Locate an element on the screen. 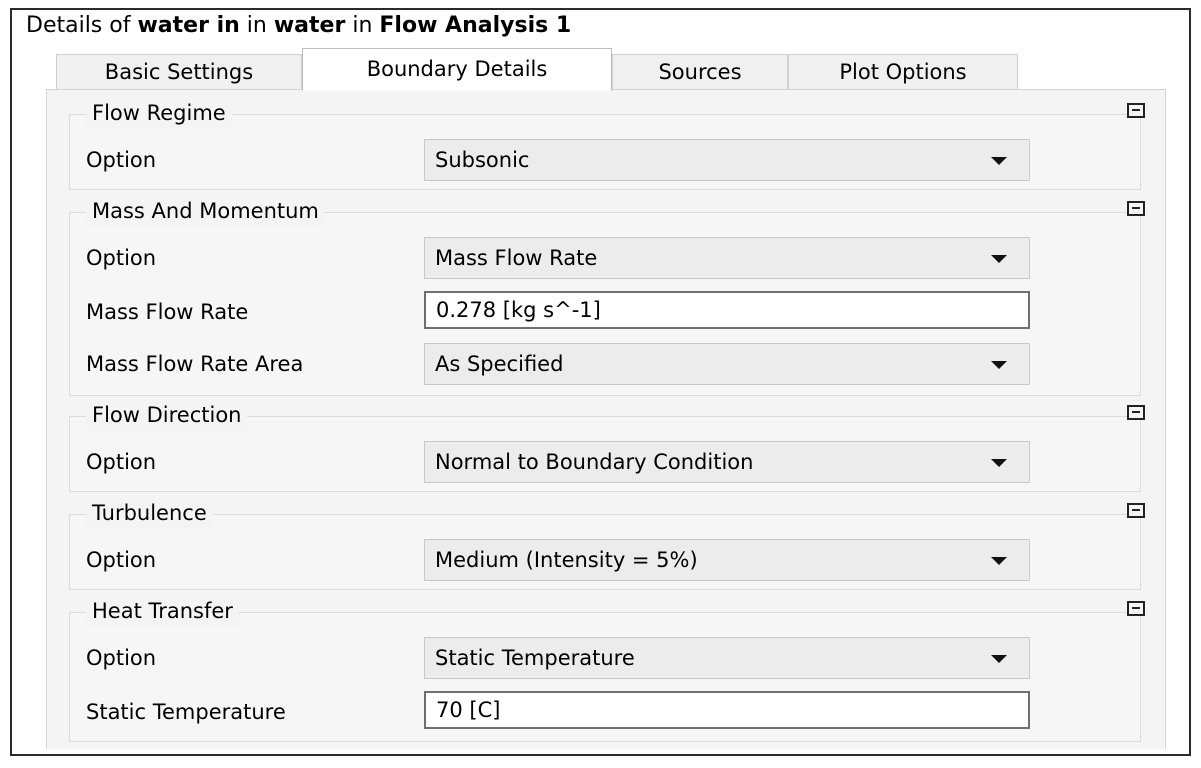 This screenshot has width=1201, height=768. mass-flow-rate-label: Mass Flow Rate is located at coordinates (167, 312).